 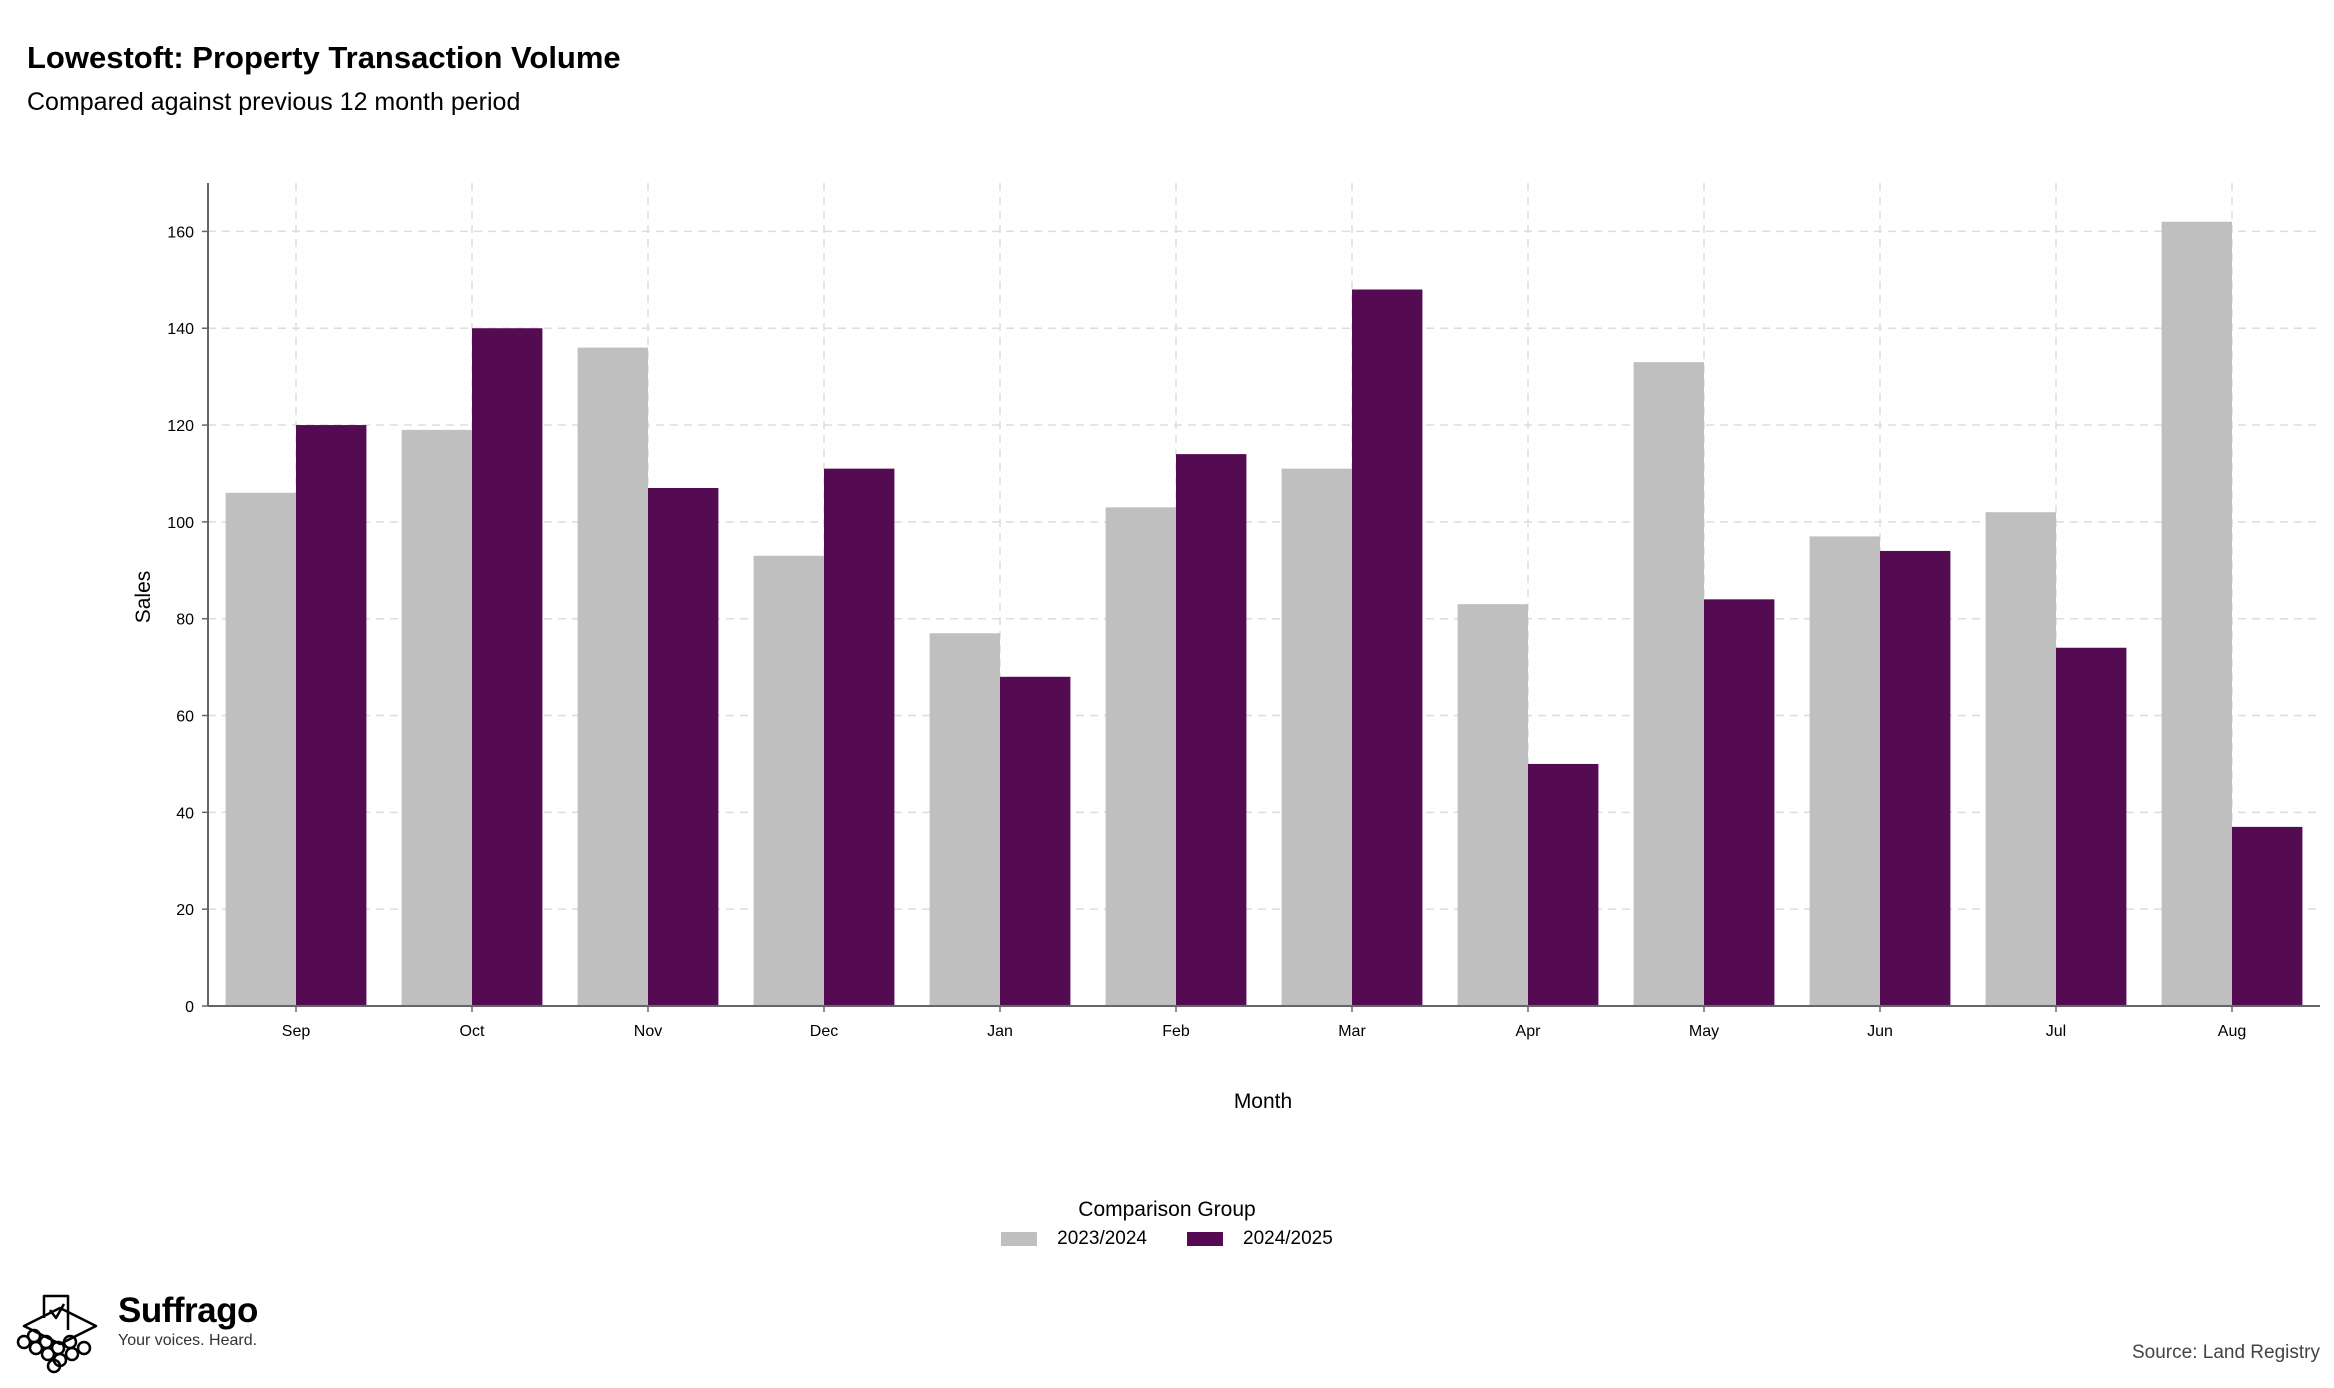 What do you see at coordinates (185, 717) in the screenshot?
I see `y-tick-label: 60` at bounding box center [185, 717].